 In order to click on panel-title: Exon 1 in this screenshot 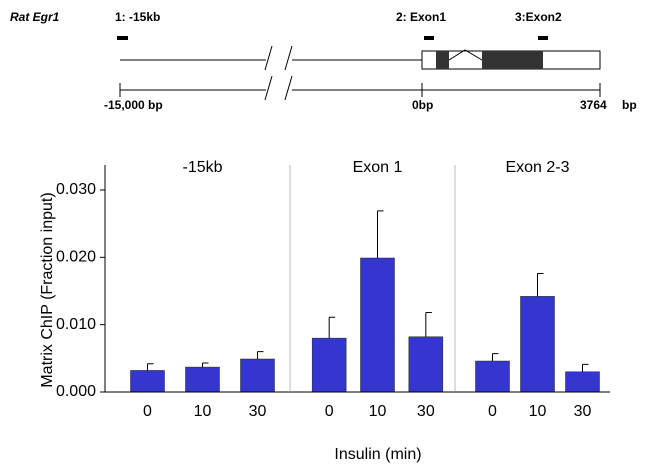, I will do `click(378, 167)`.